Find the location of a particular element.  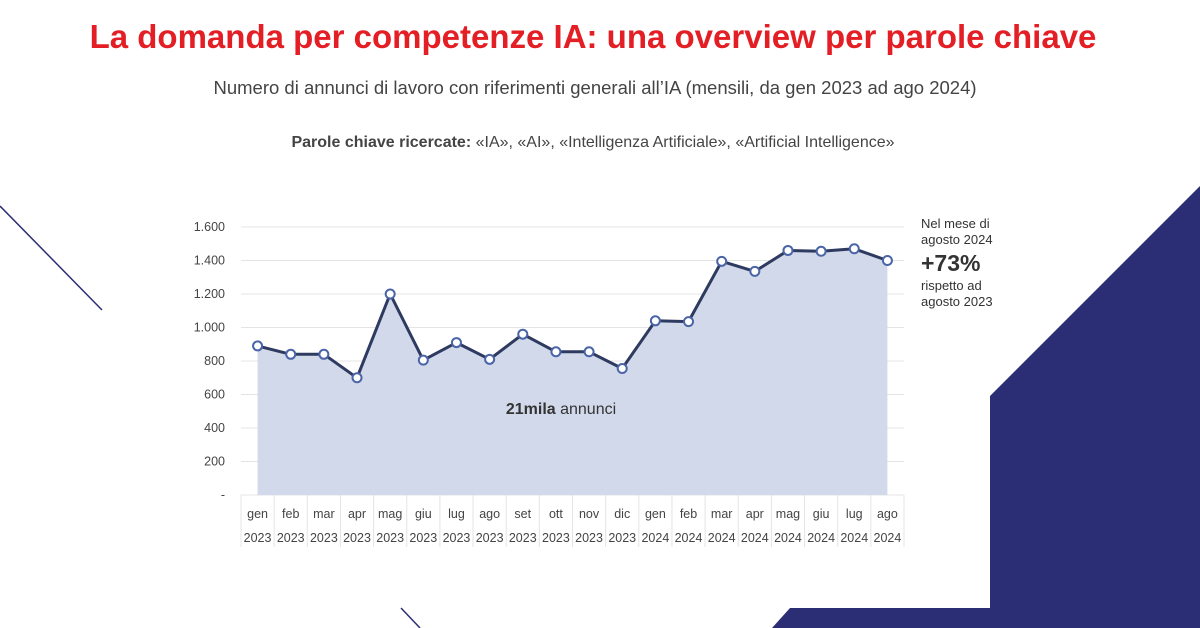

y-tick-label: 600 is located at coordinates (214, 395).